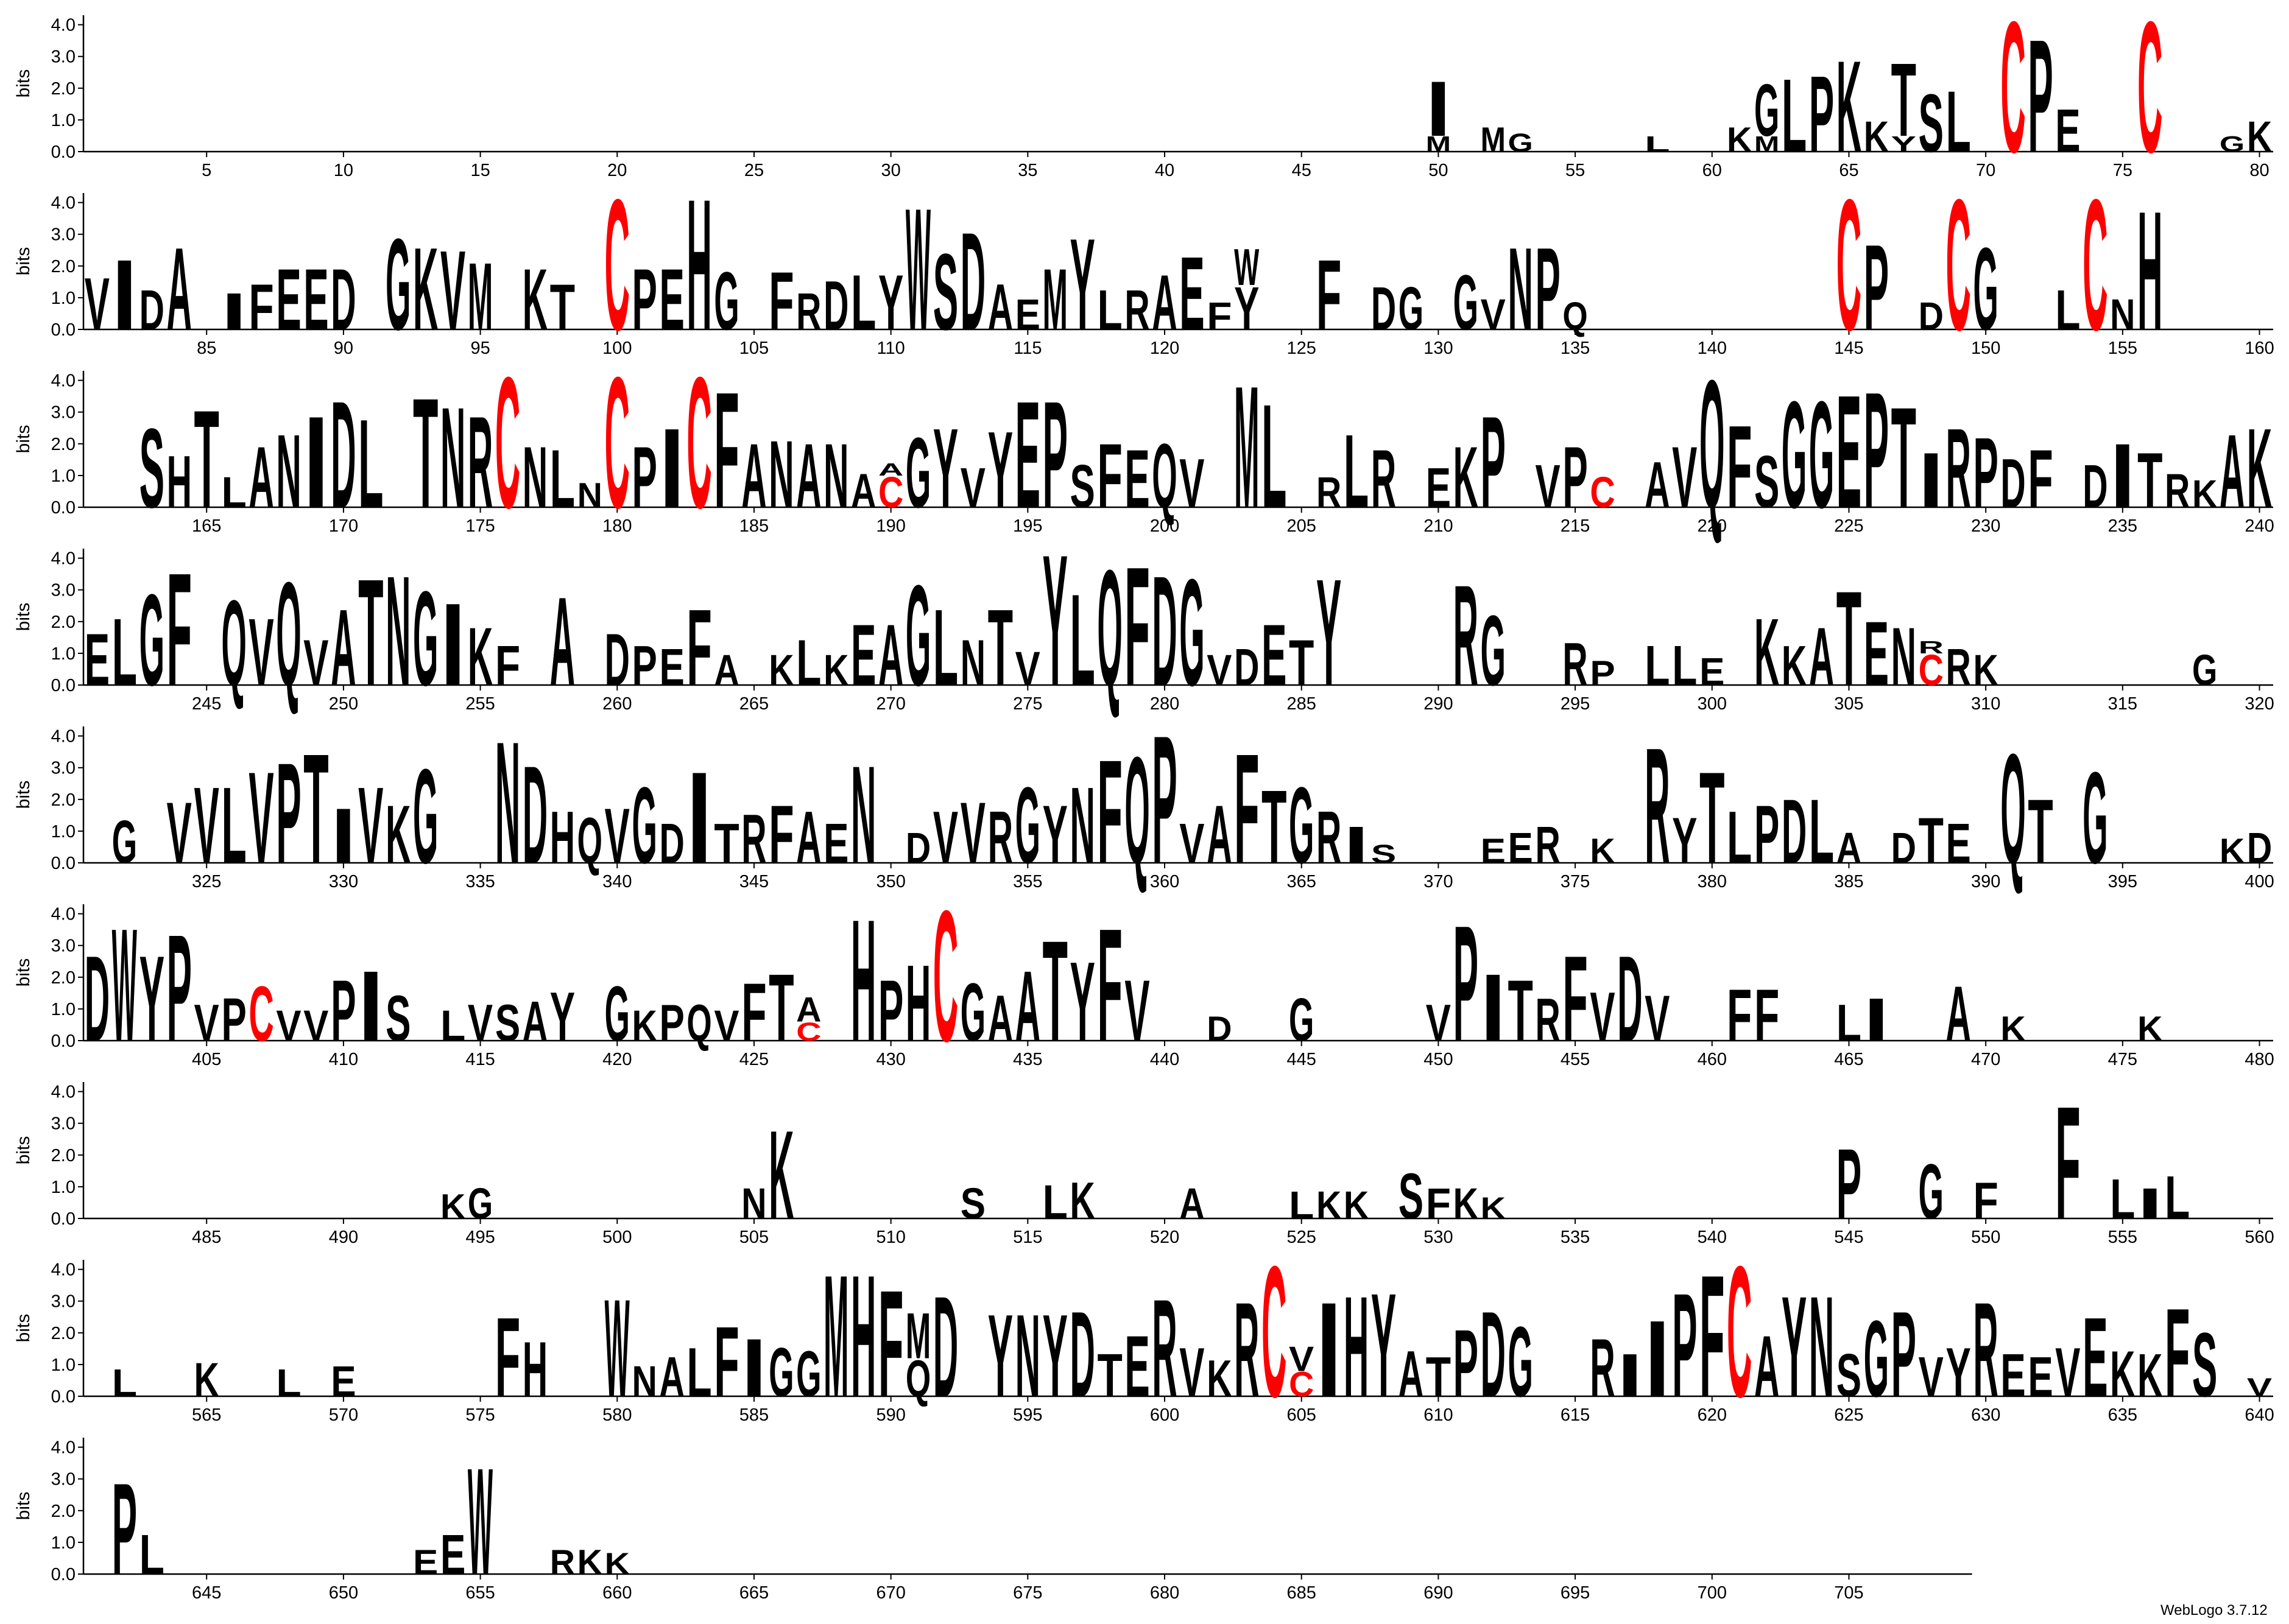  I want to click on y-tick-label: 1.0, so click(63, 1365).